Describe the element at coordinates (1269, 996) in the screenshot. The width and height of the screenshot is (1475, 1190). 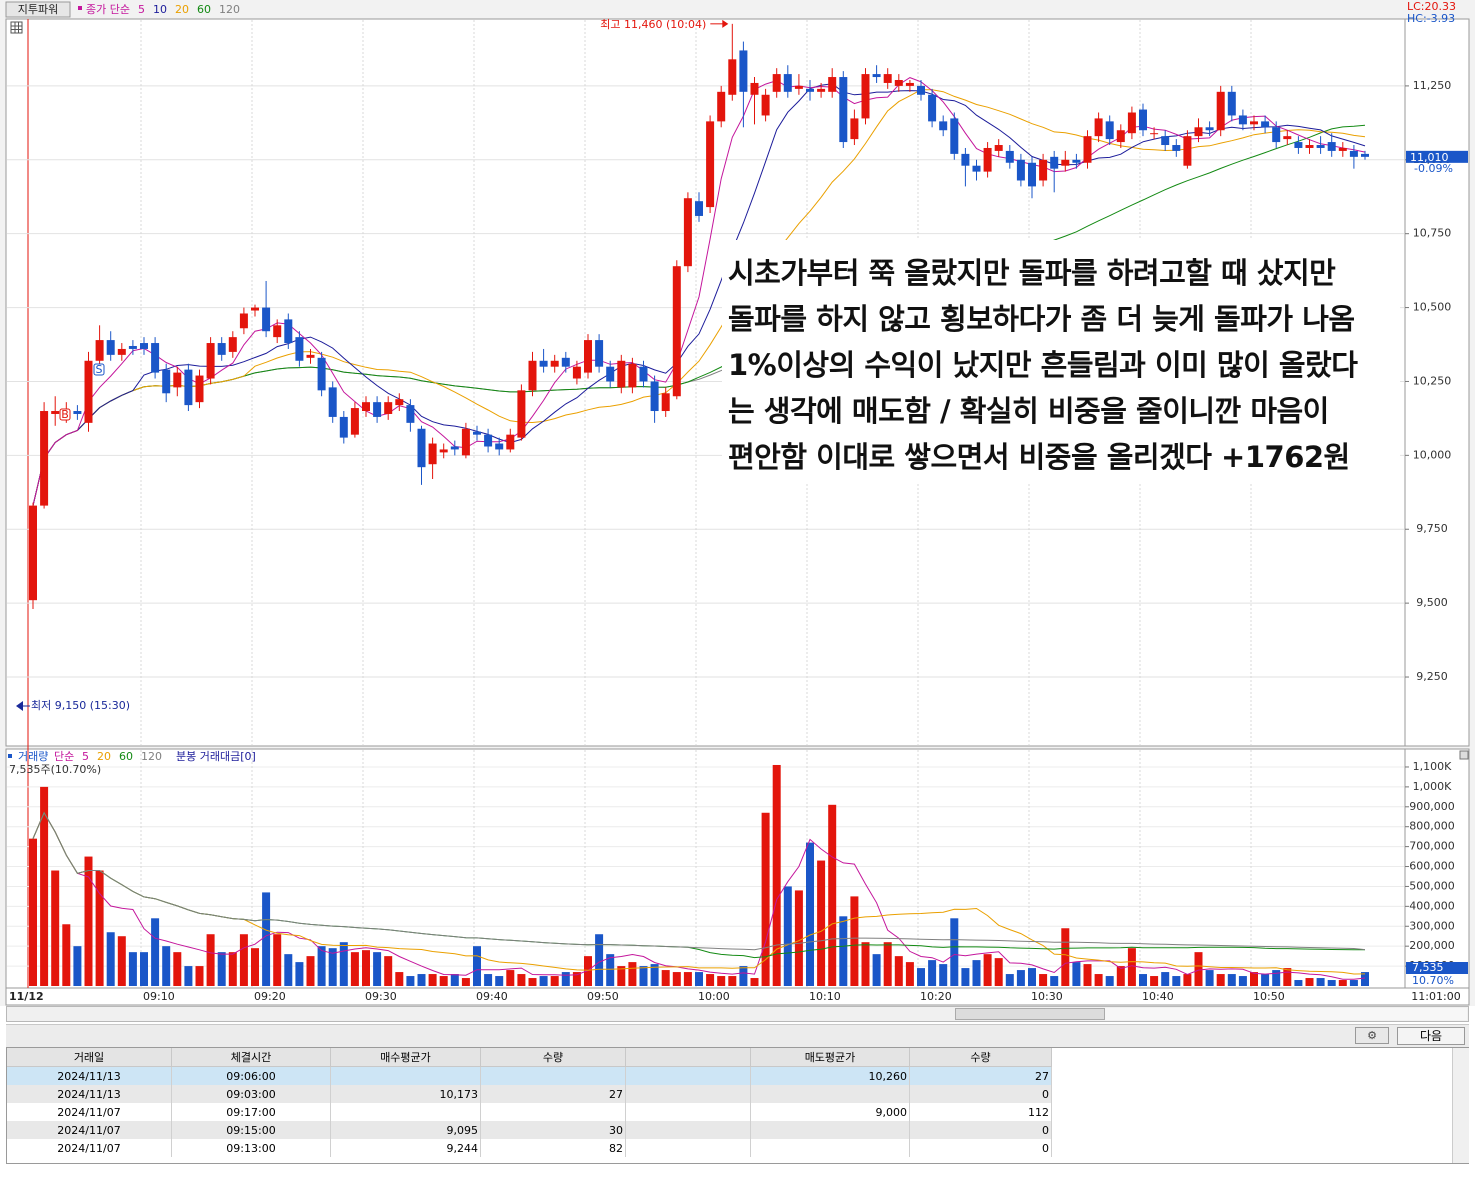
I see `x-tick-label: 10:50` at that location.